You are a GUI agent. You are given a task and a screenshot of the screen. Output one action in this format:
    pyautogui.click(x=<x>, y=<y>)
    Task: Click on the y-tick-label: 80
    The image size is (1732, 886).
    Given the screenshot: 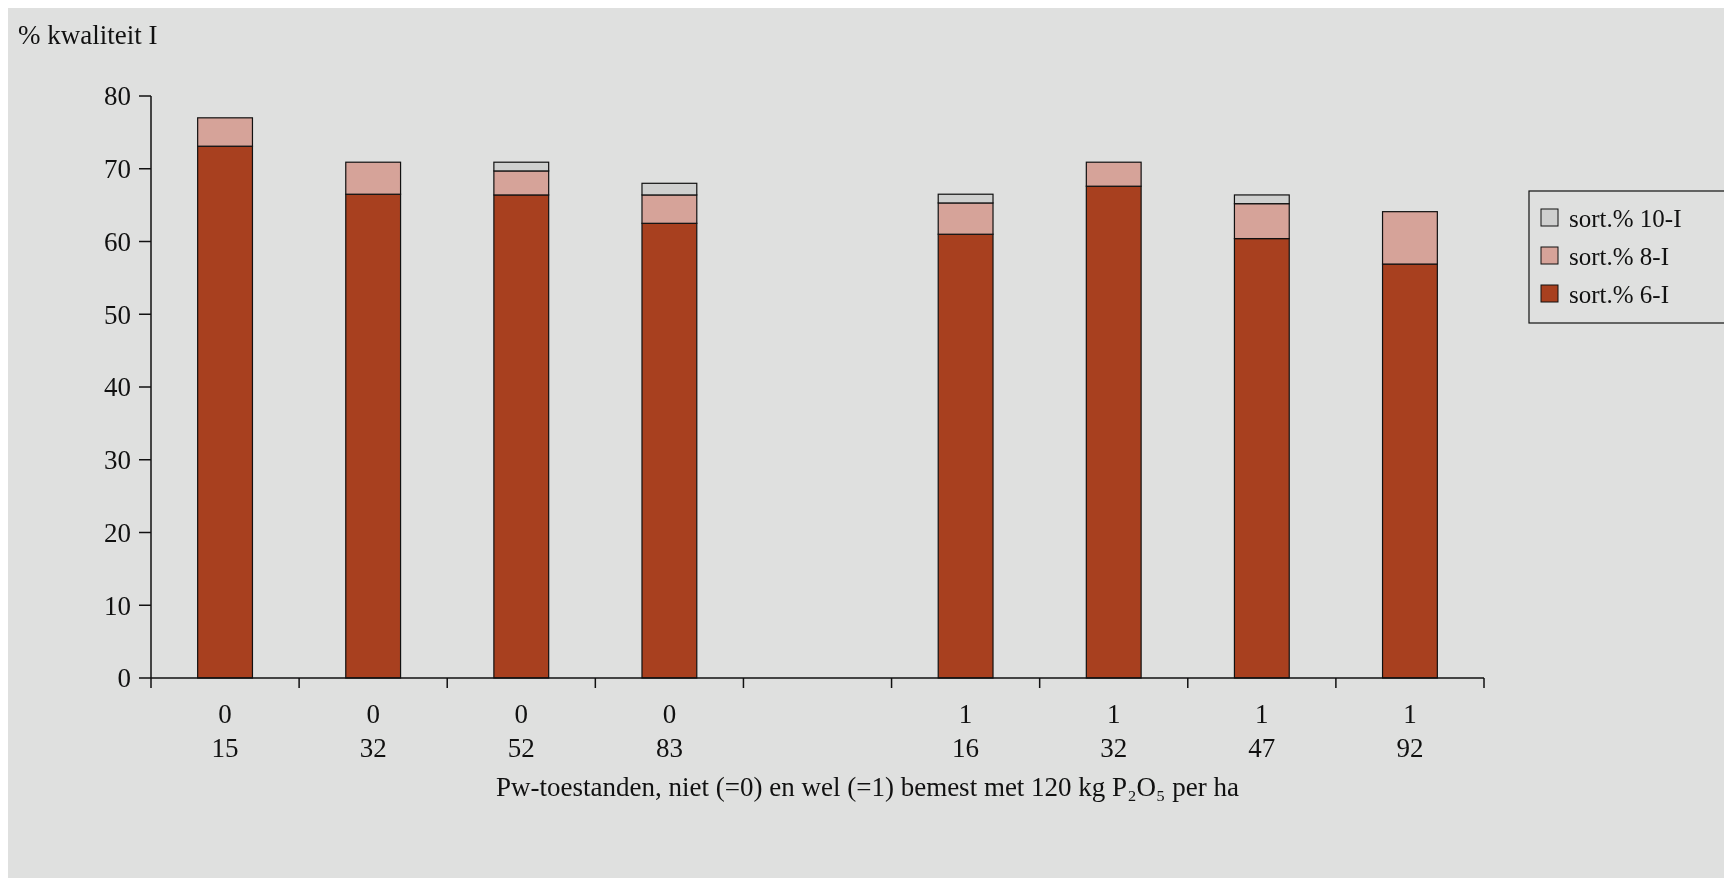 What is the action you would take?
    pyautogui.click(x=117, y=96)
    